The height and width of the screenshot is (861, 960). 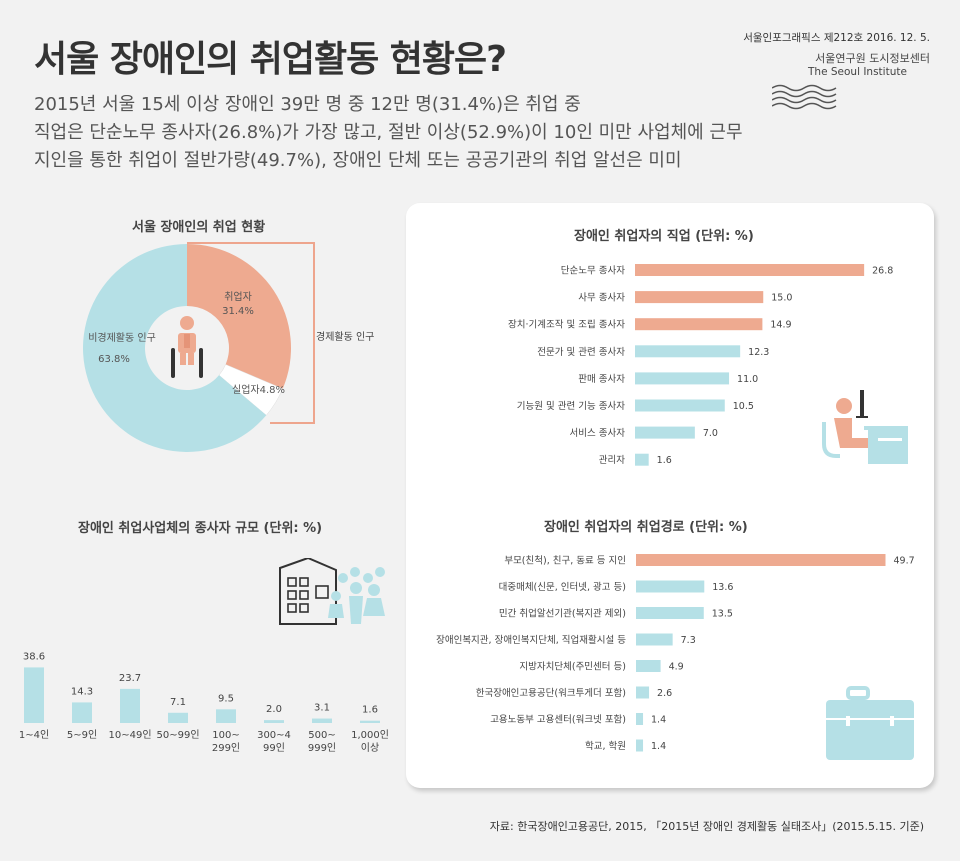 I want to click on slice-unemployed, so click(x=251, y=390).